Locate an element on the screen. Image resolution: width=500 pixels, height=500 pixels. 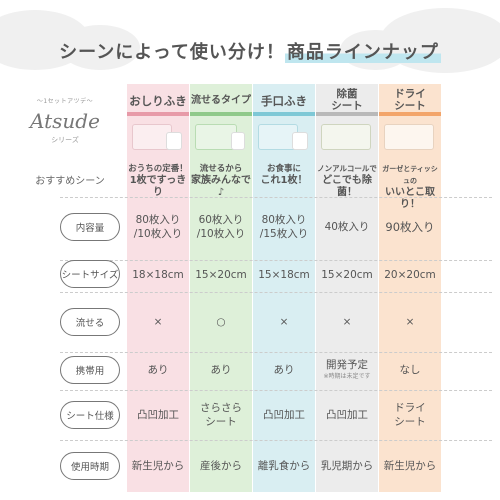
portable-note: ※時期は未定です is located at coordinates (347, 376).